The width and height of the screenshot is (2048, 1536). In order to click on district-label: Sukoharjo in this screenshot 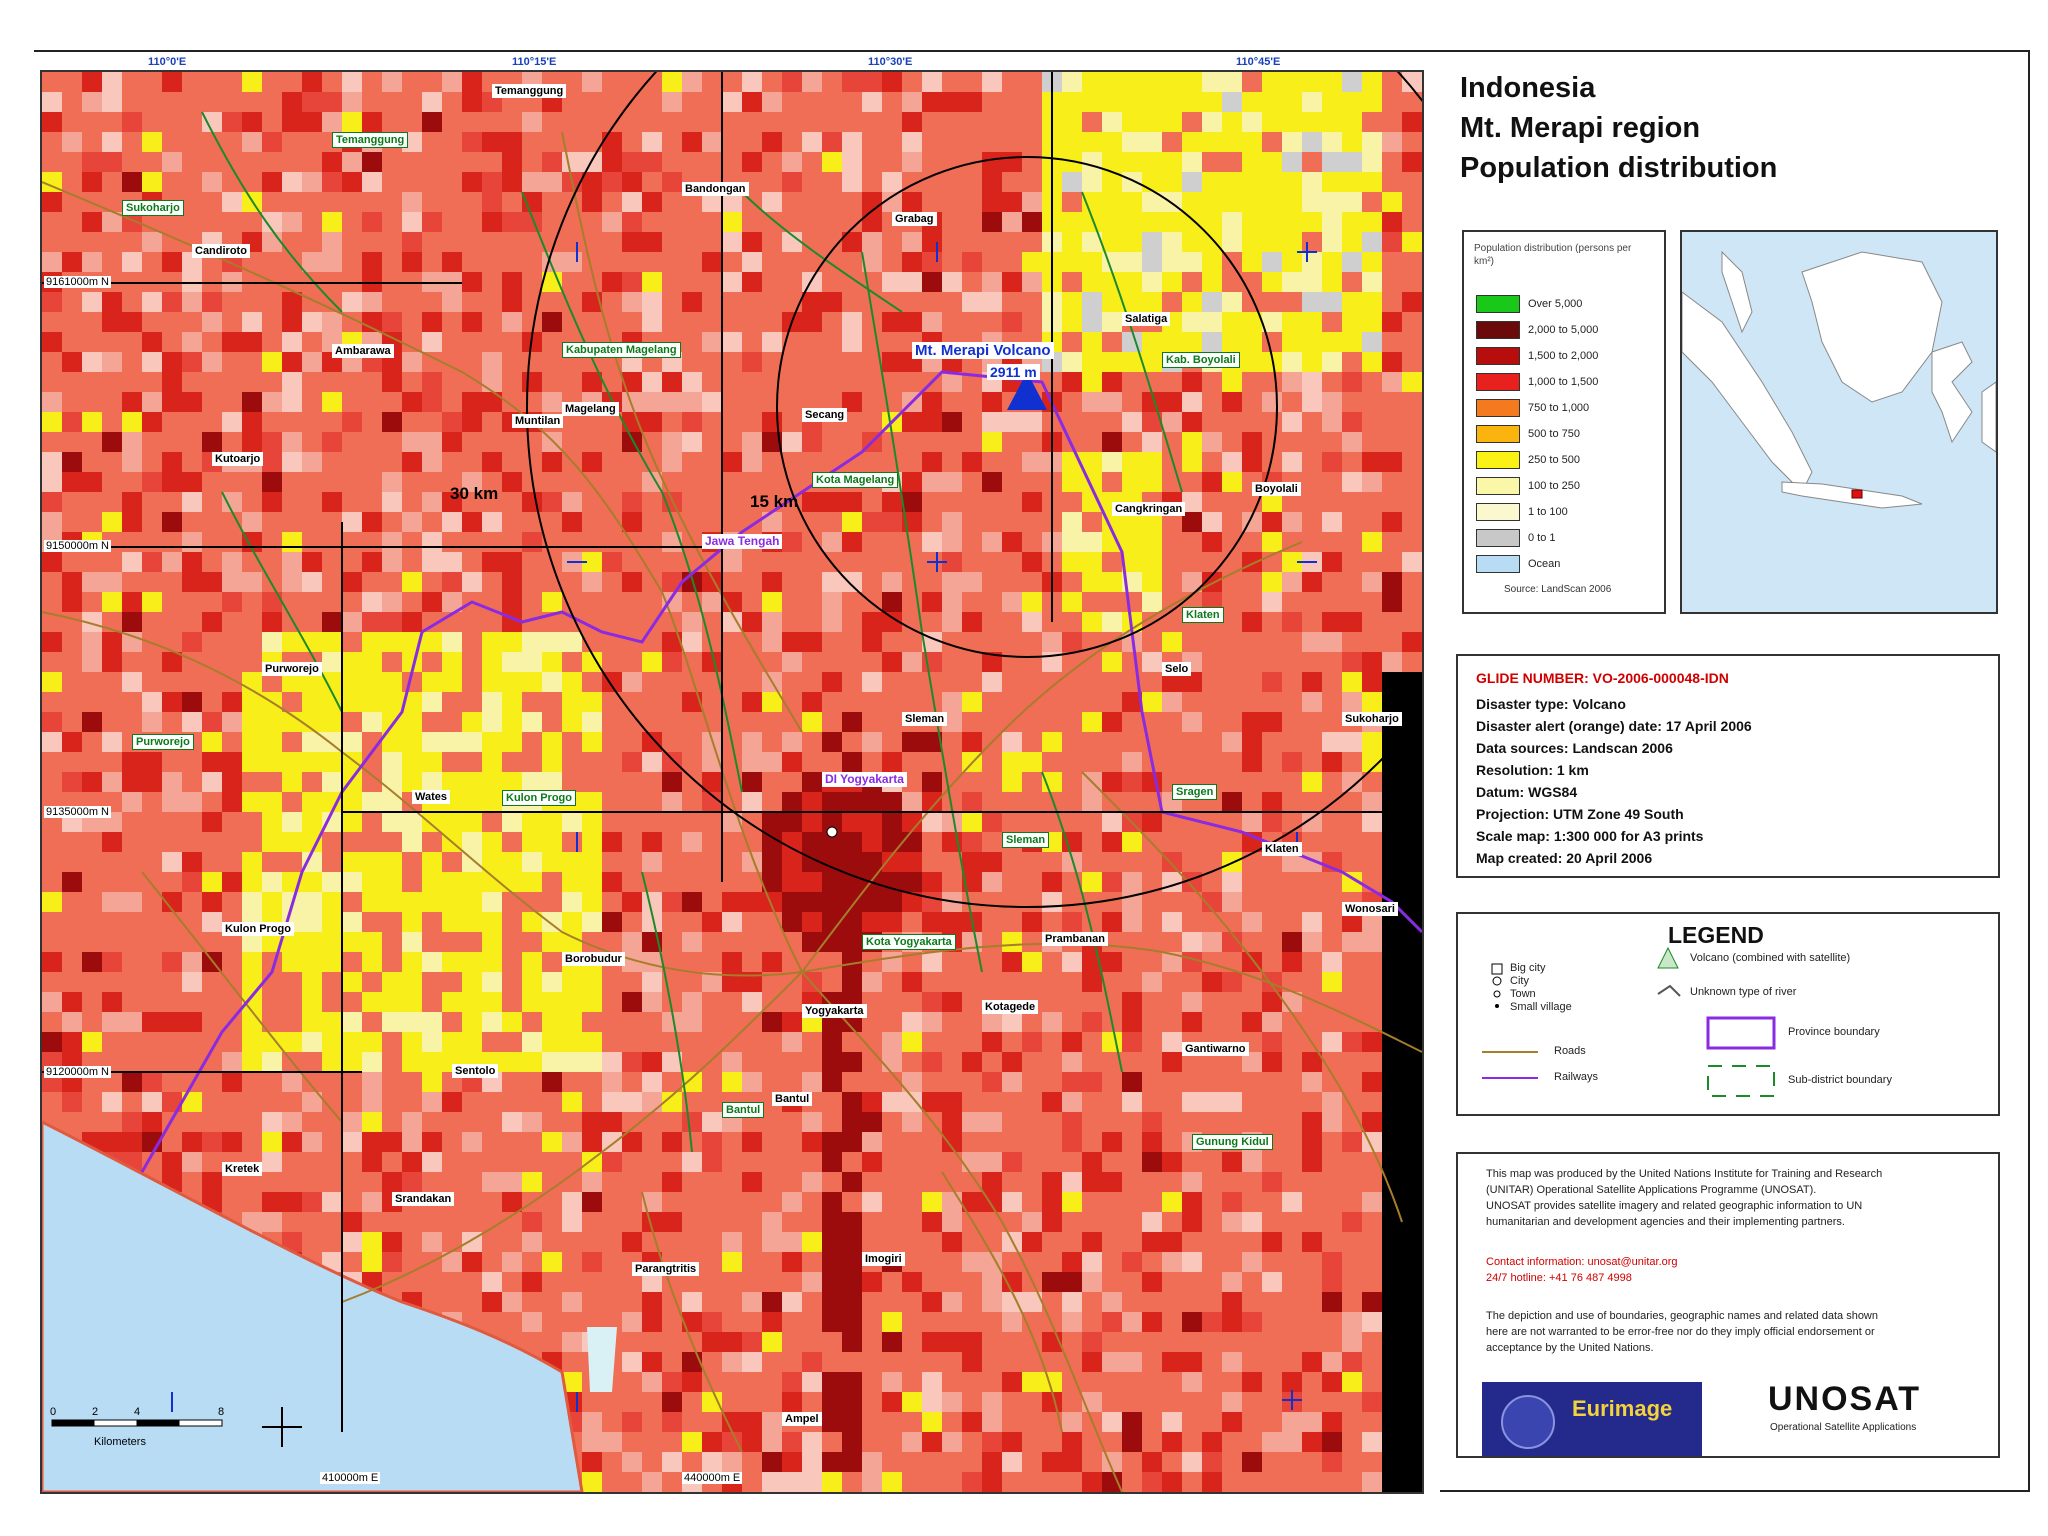, I will do `click(153, 208)`.